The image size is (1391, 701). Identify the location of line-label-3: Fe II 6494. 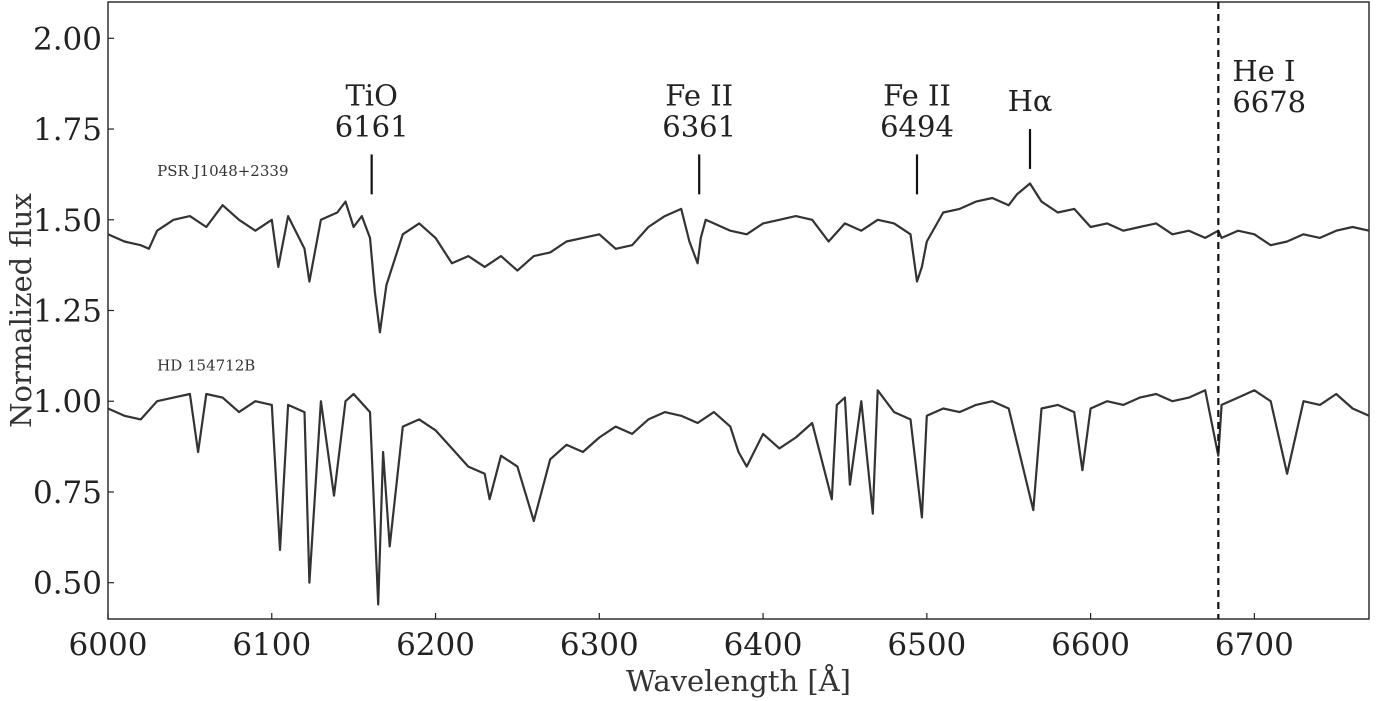
(917, 110).